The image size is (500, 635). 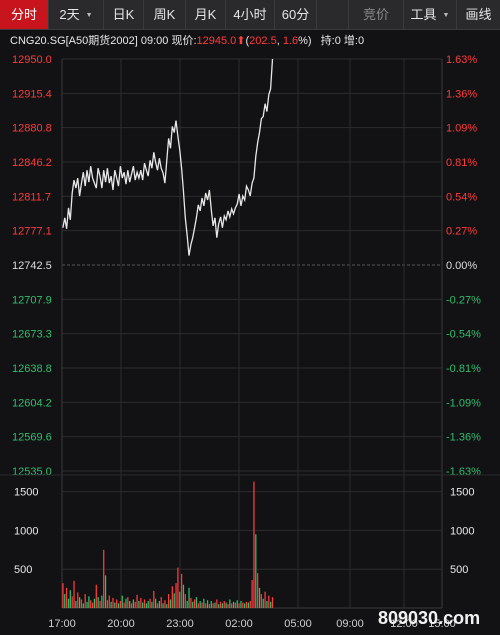 What do you see at coordinates (31, 197) in the screenshot?
I see `price-tick-label: 12811.7` at bounding box center [31, 197].